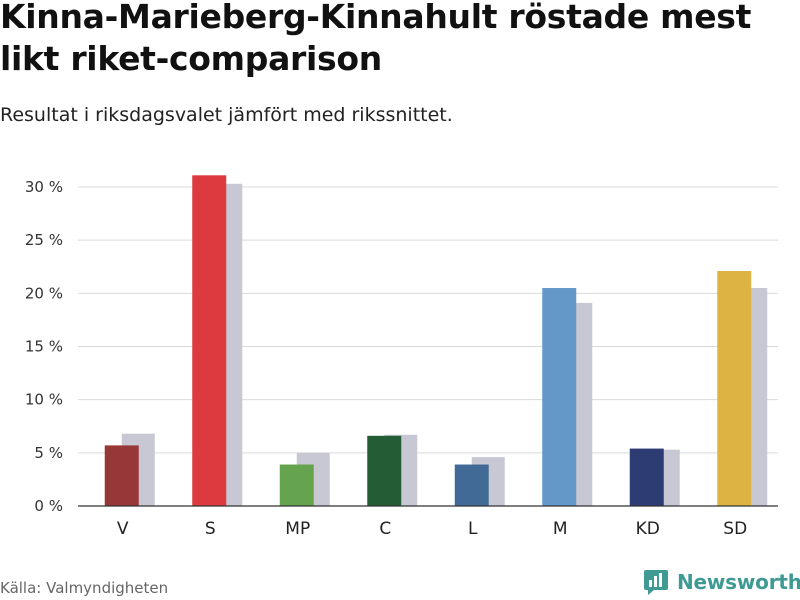 The image size is (800, 600). I want to click on bar-l, so click(471, 485).